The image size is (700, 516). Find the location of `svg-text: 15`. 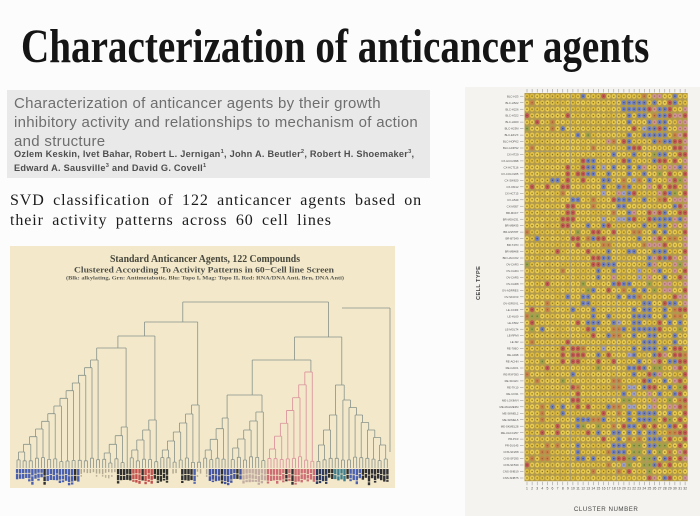

svg-text: 15 is located at coordinates (599, 489).